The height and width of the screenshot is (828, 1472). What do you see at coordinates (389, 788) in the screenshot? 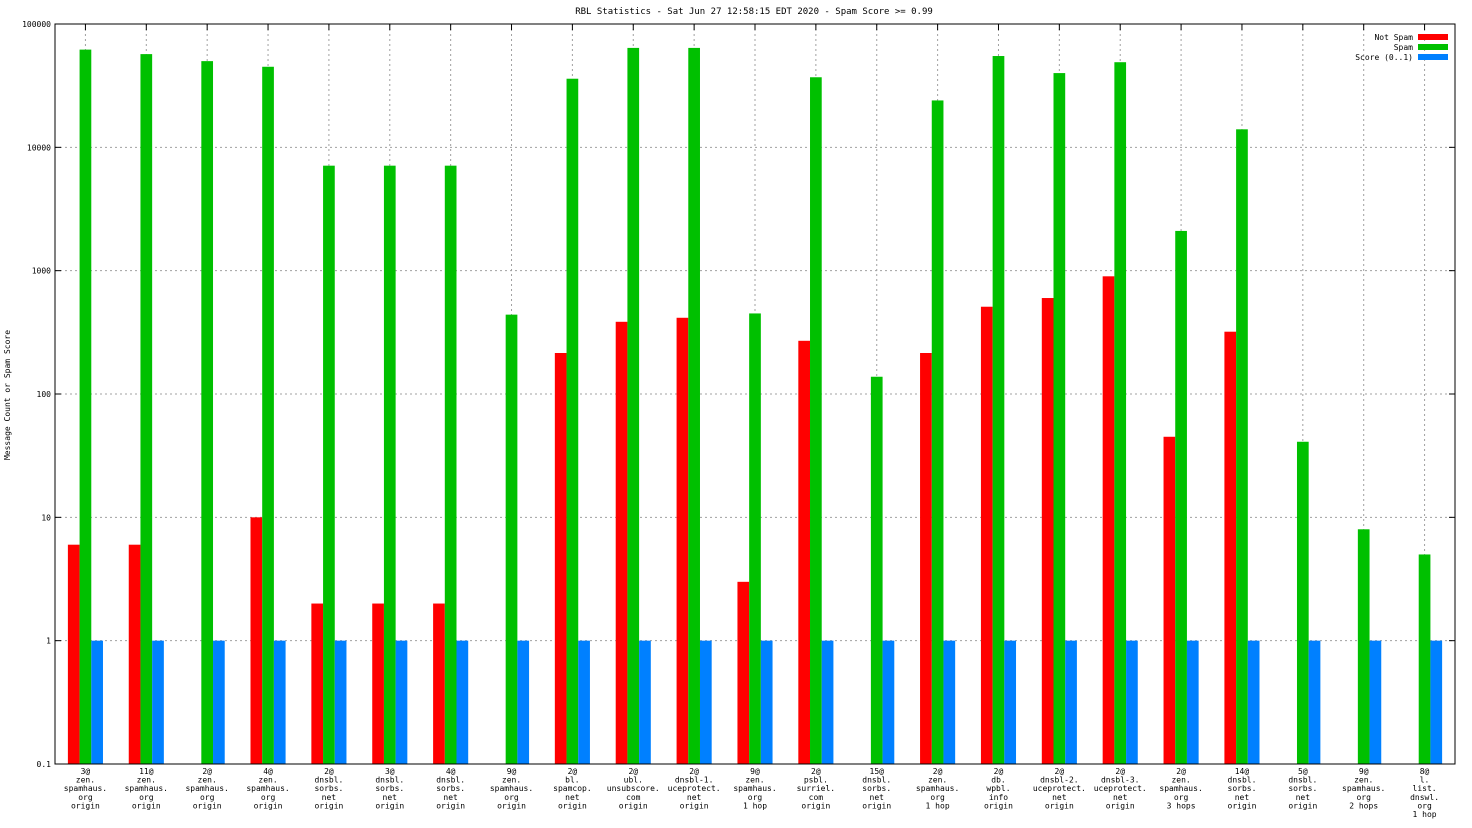
I see `x-tick-label: 3@ dnsbl. sorbs. net origin` at bounding box center [389, 788].